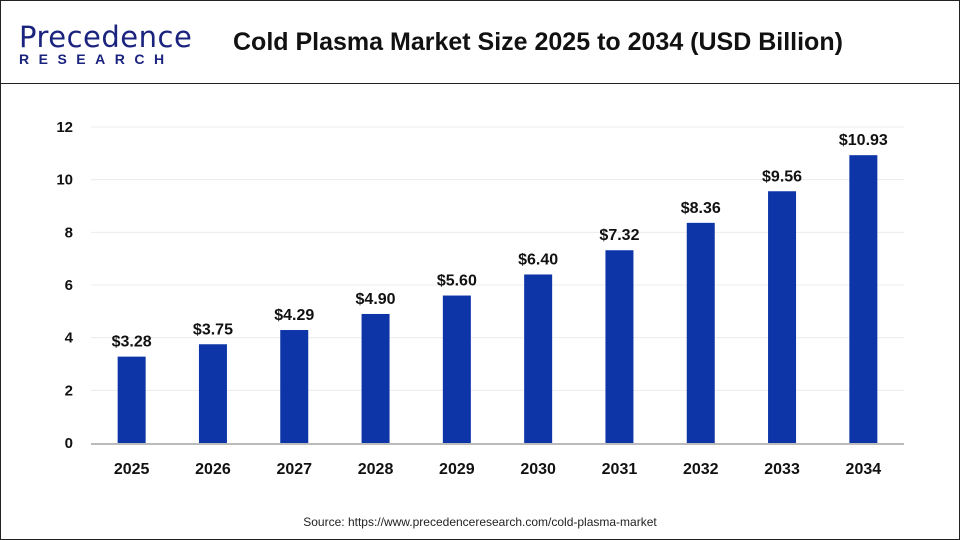 Image resolution: width=960 pixels, height=540 pixels. I want to click on data-label: $3.28, so click(132, 342).